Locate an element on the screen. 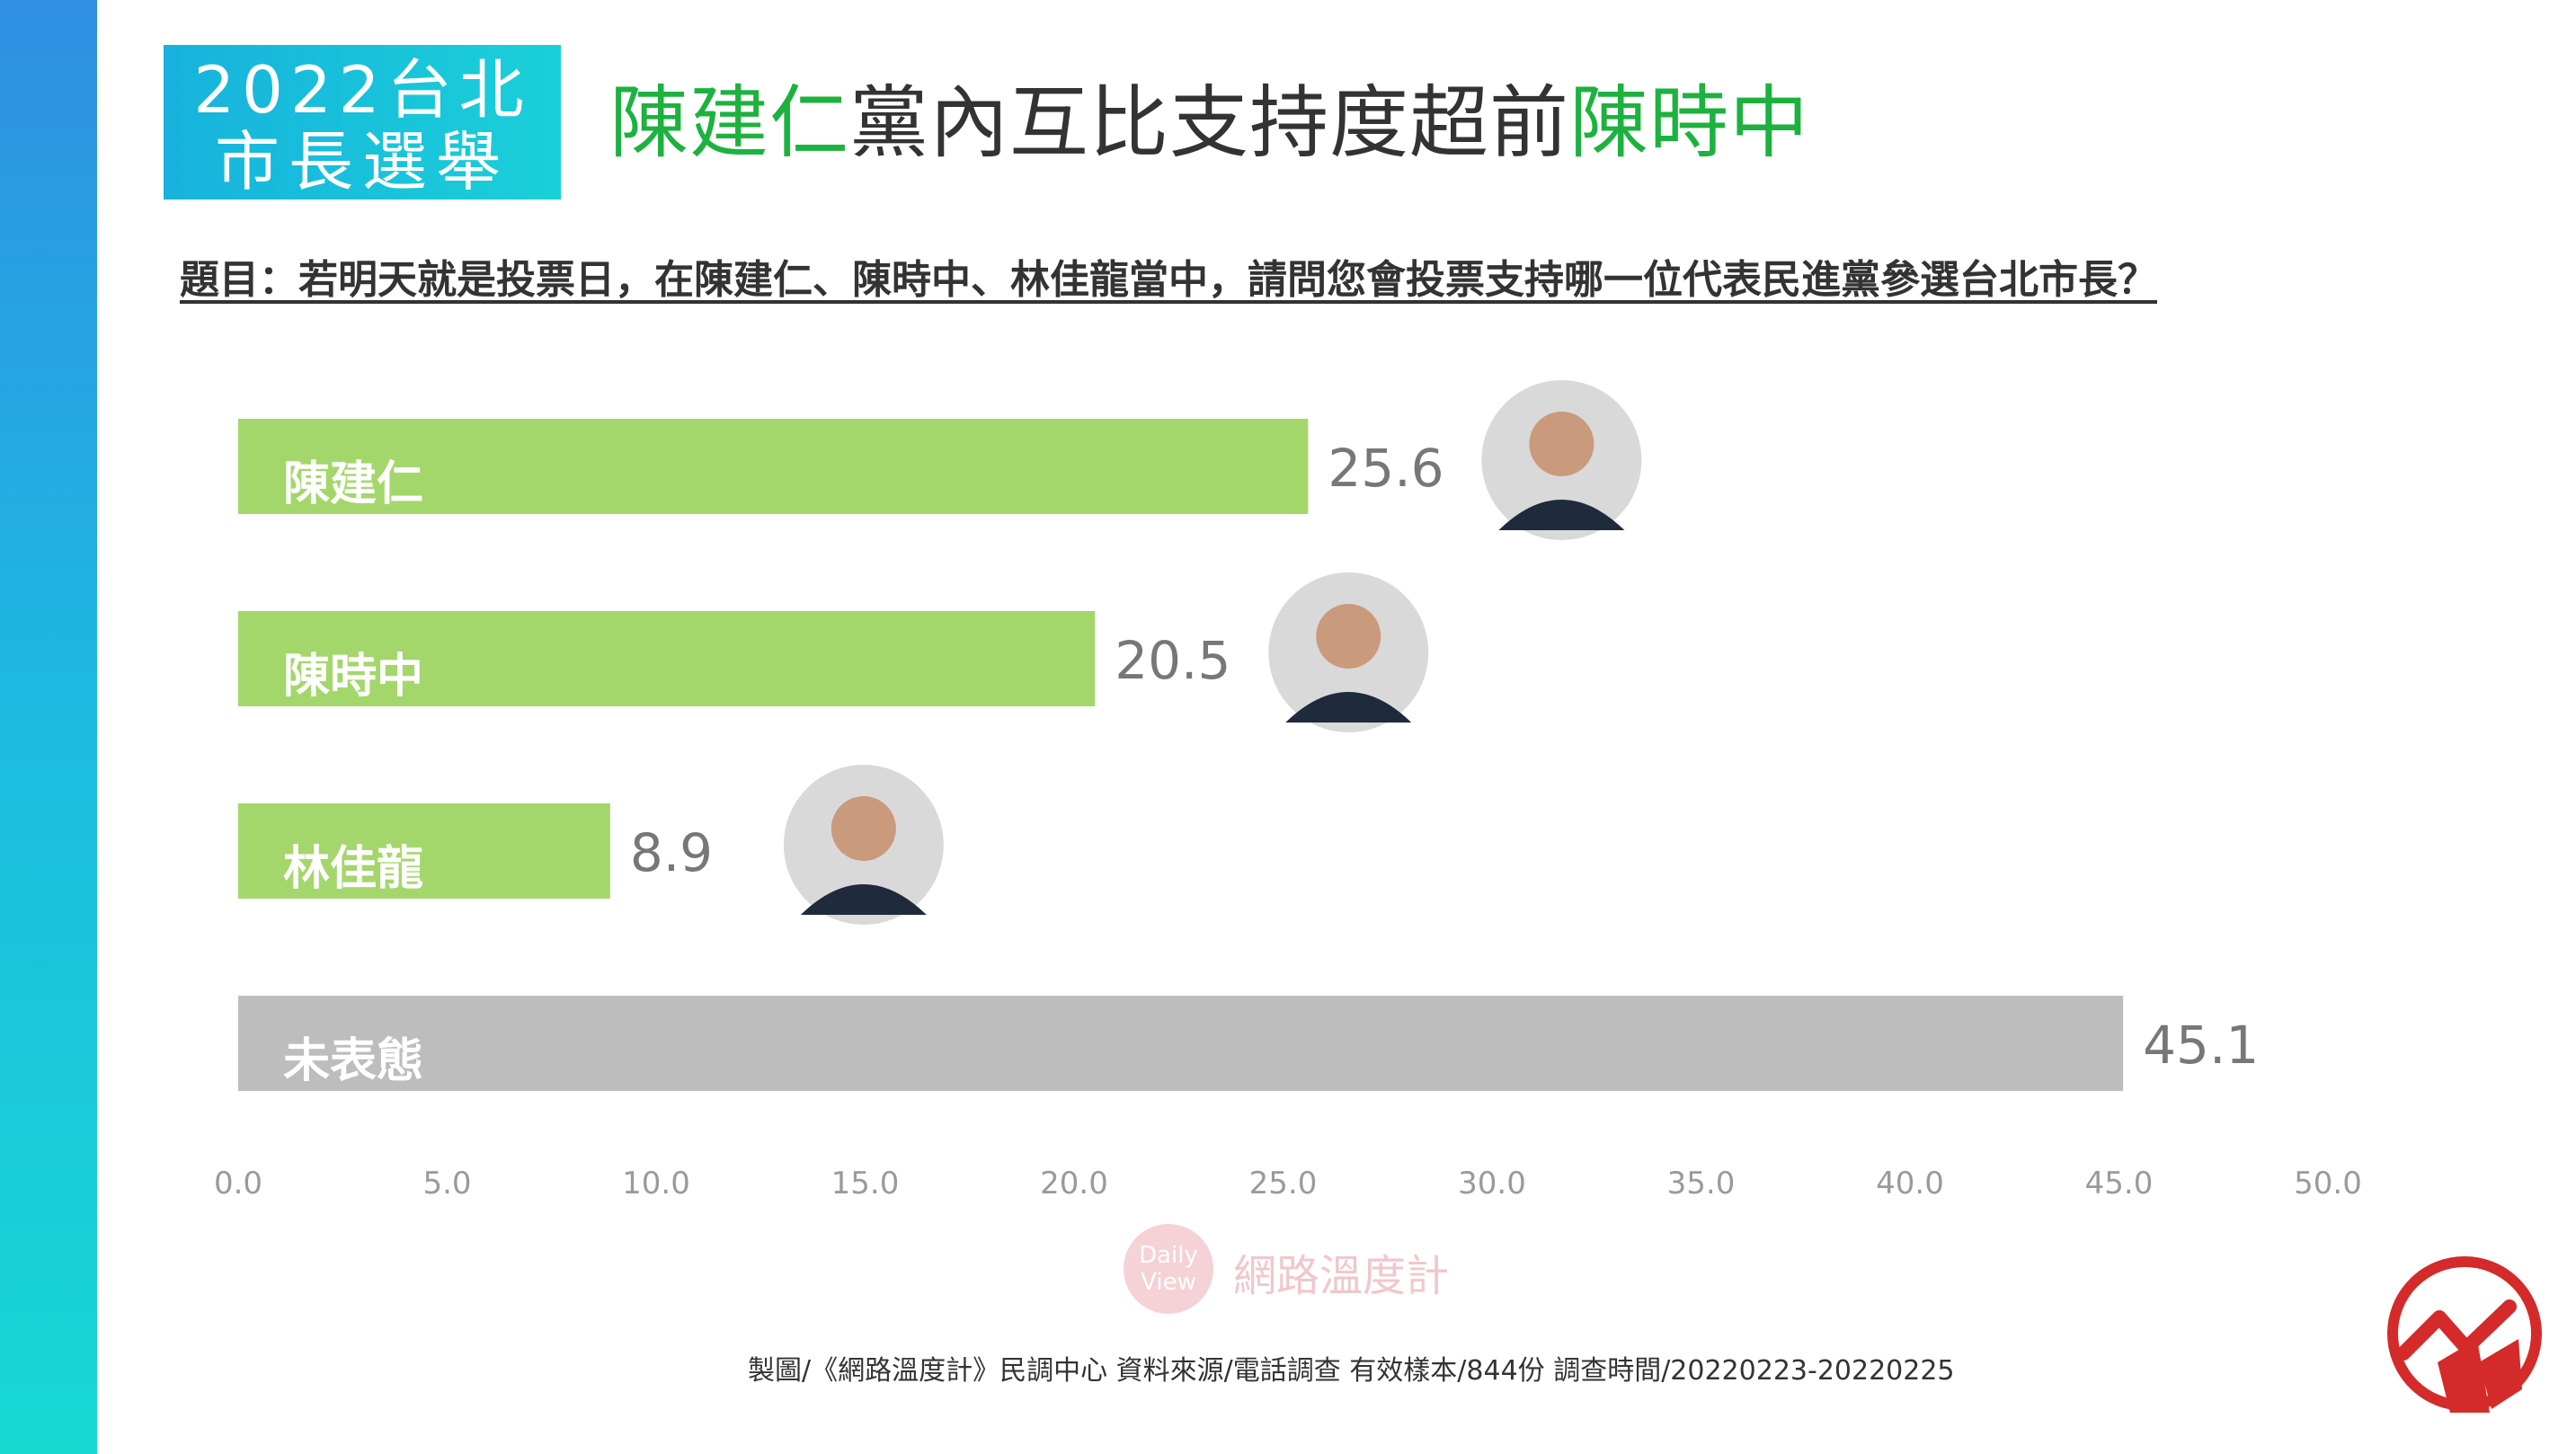  bar-category-label: 陳時中 is located at coordinates (353, 677).